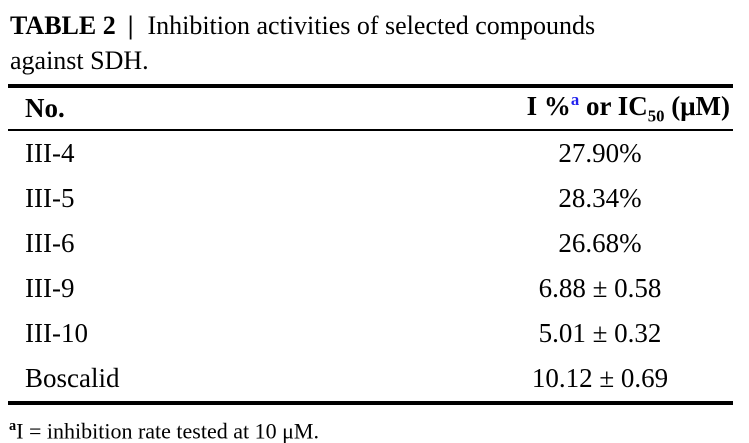 This screenshot has width=749, height=443. Describe the element at coordinates (370, 243) in the screenshot. I see `table-row: III-6 26.68%` at that location.